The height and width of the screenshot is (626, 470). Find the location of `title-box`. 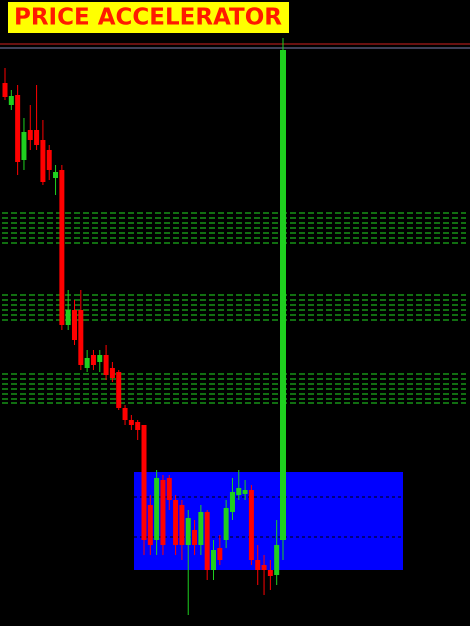

title-box is located at coordinates (148, 17).